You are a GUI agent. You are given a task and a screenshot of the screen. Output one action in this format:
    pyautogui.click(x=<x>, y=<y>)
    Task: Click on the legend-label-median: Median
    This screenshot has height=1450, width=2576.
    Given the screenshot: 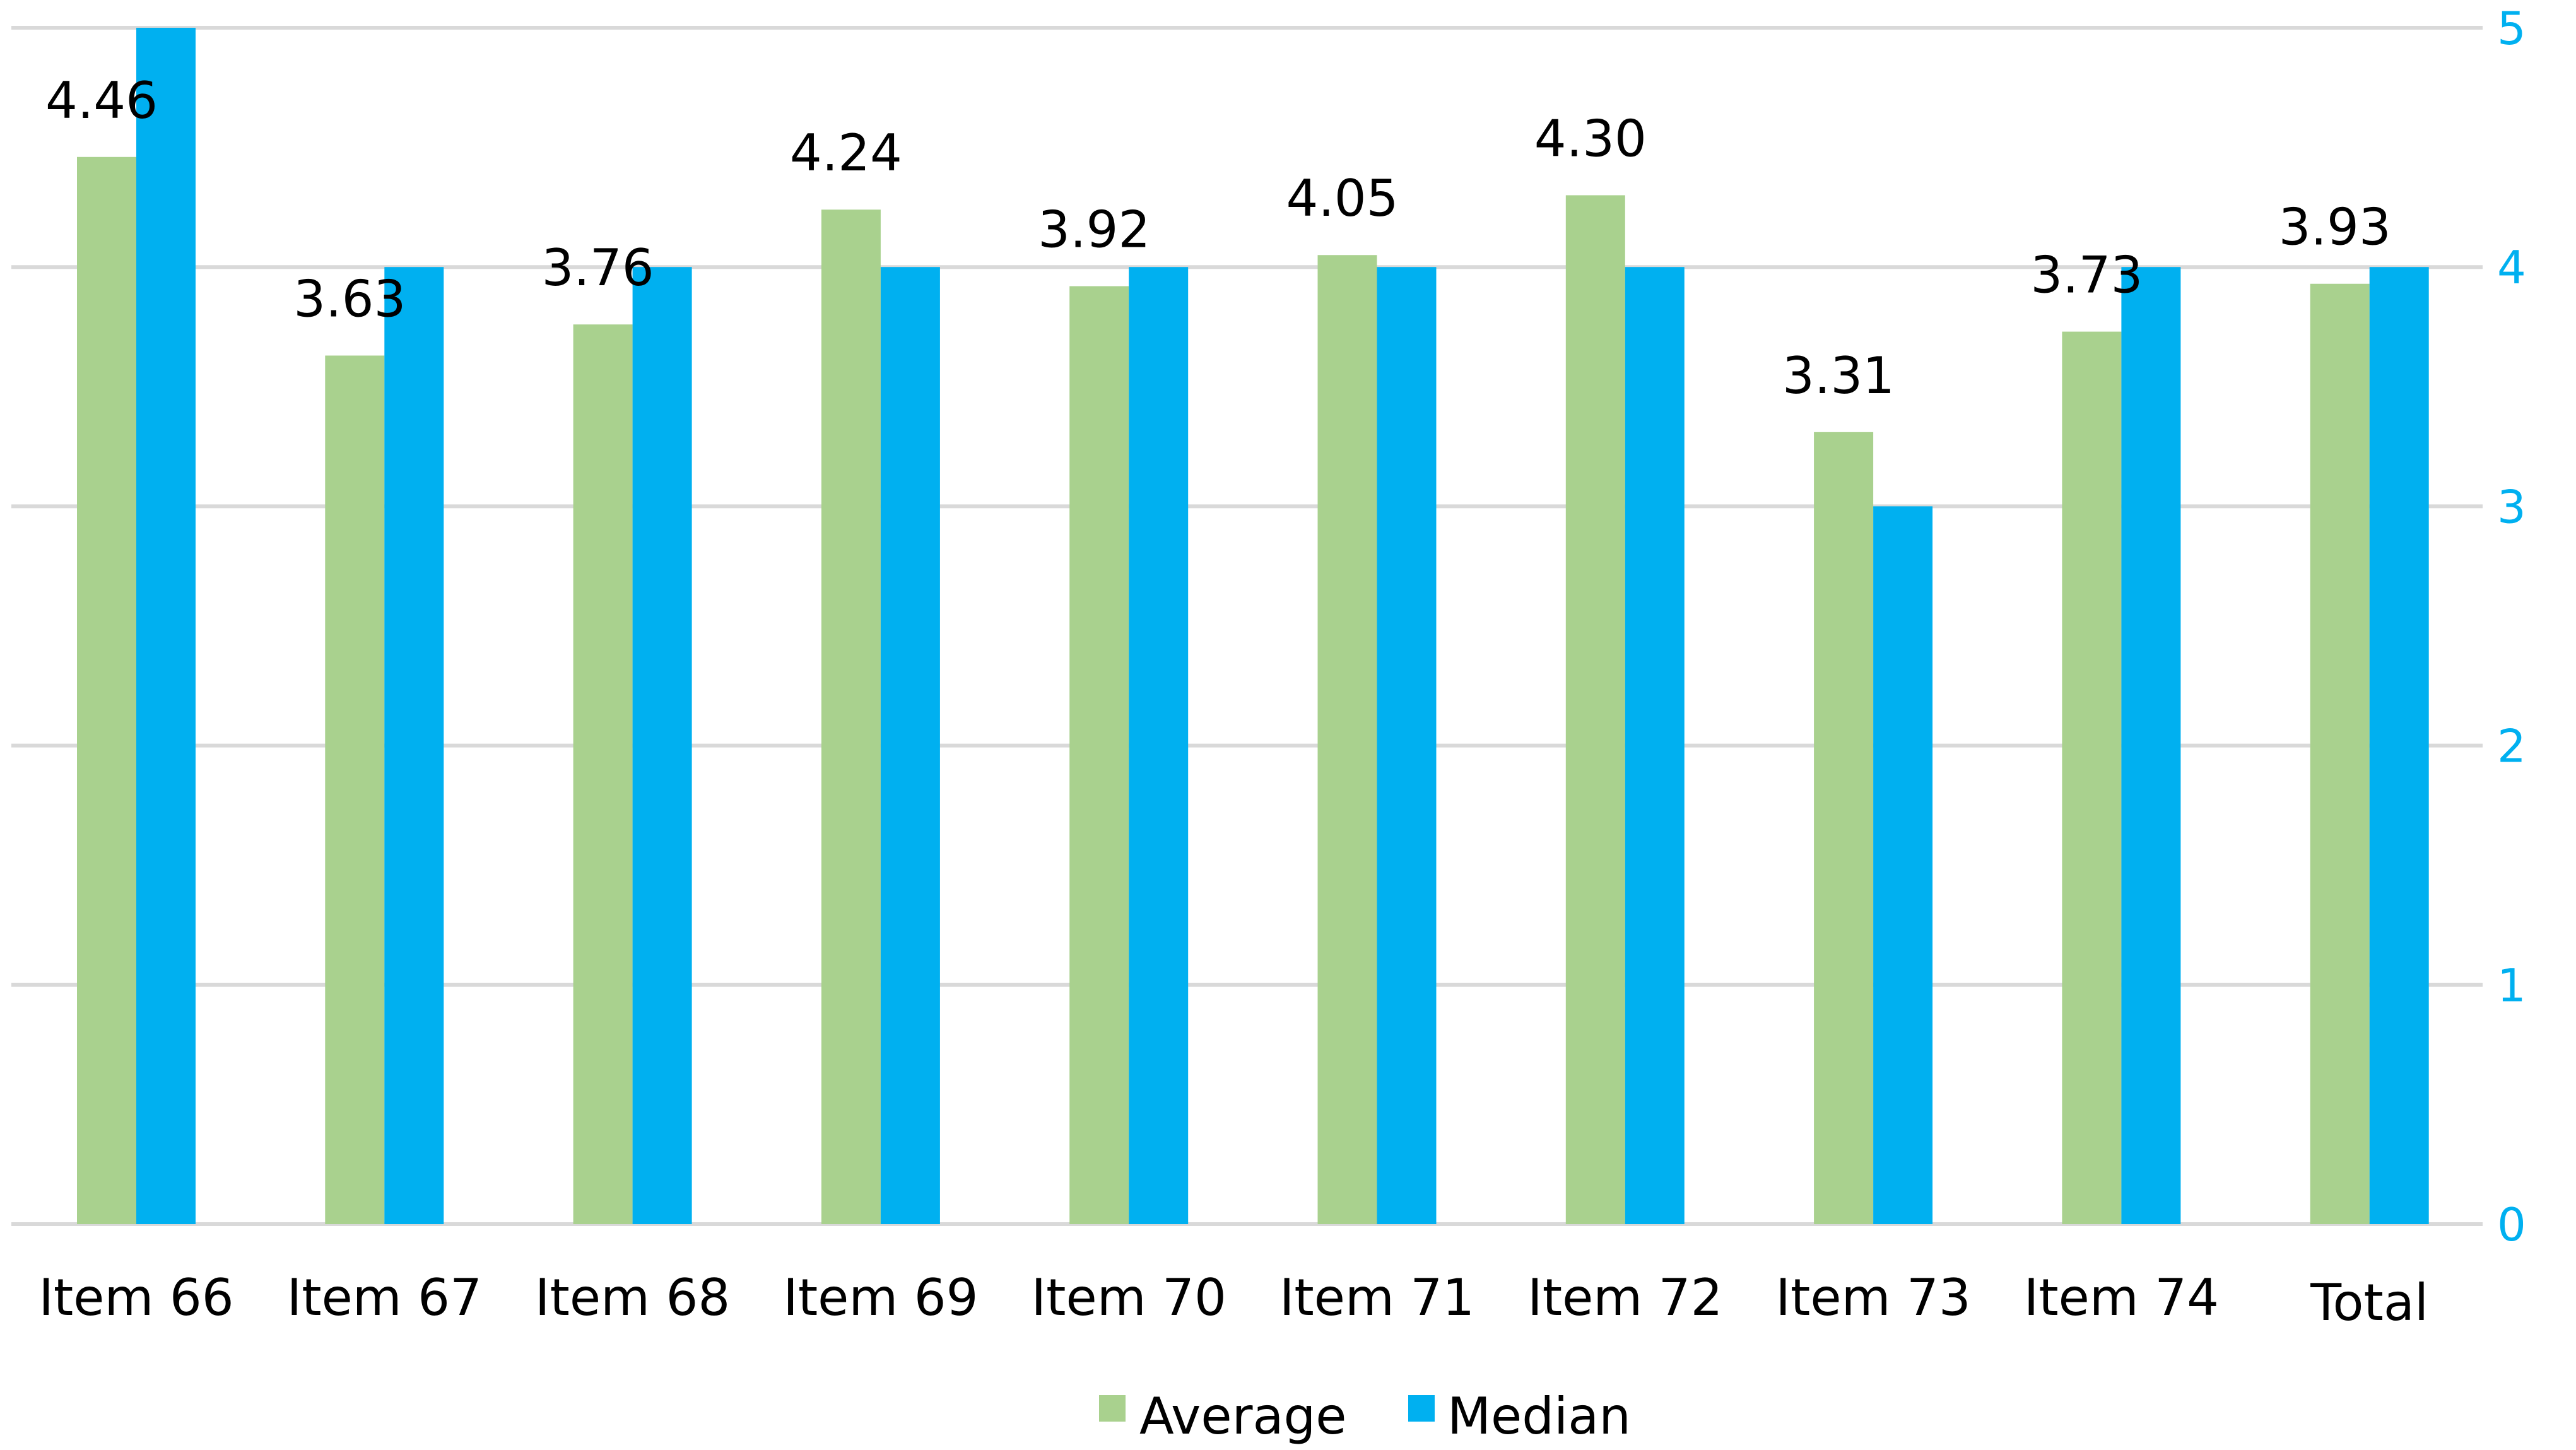 What is the action you would take?
    pyautogui.click(x=1539, y=1416)
    